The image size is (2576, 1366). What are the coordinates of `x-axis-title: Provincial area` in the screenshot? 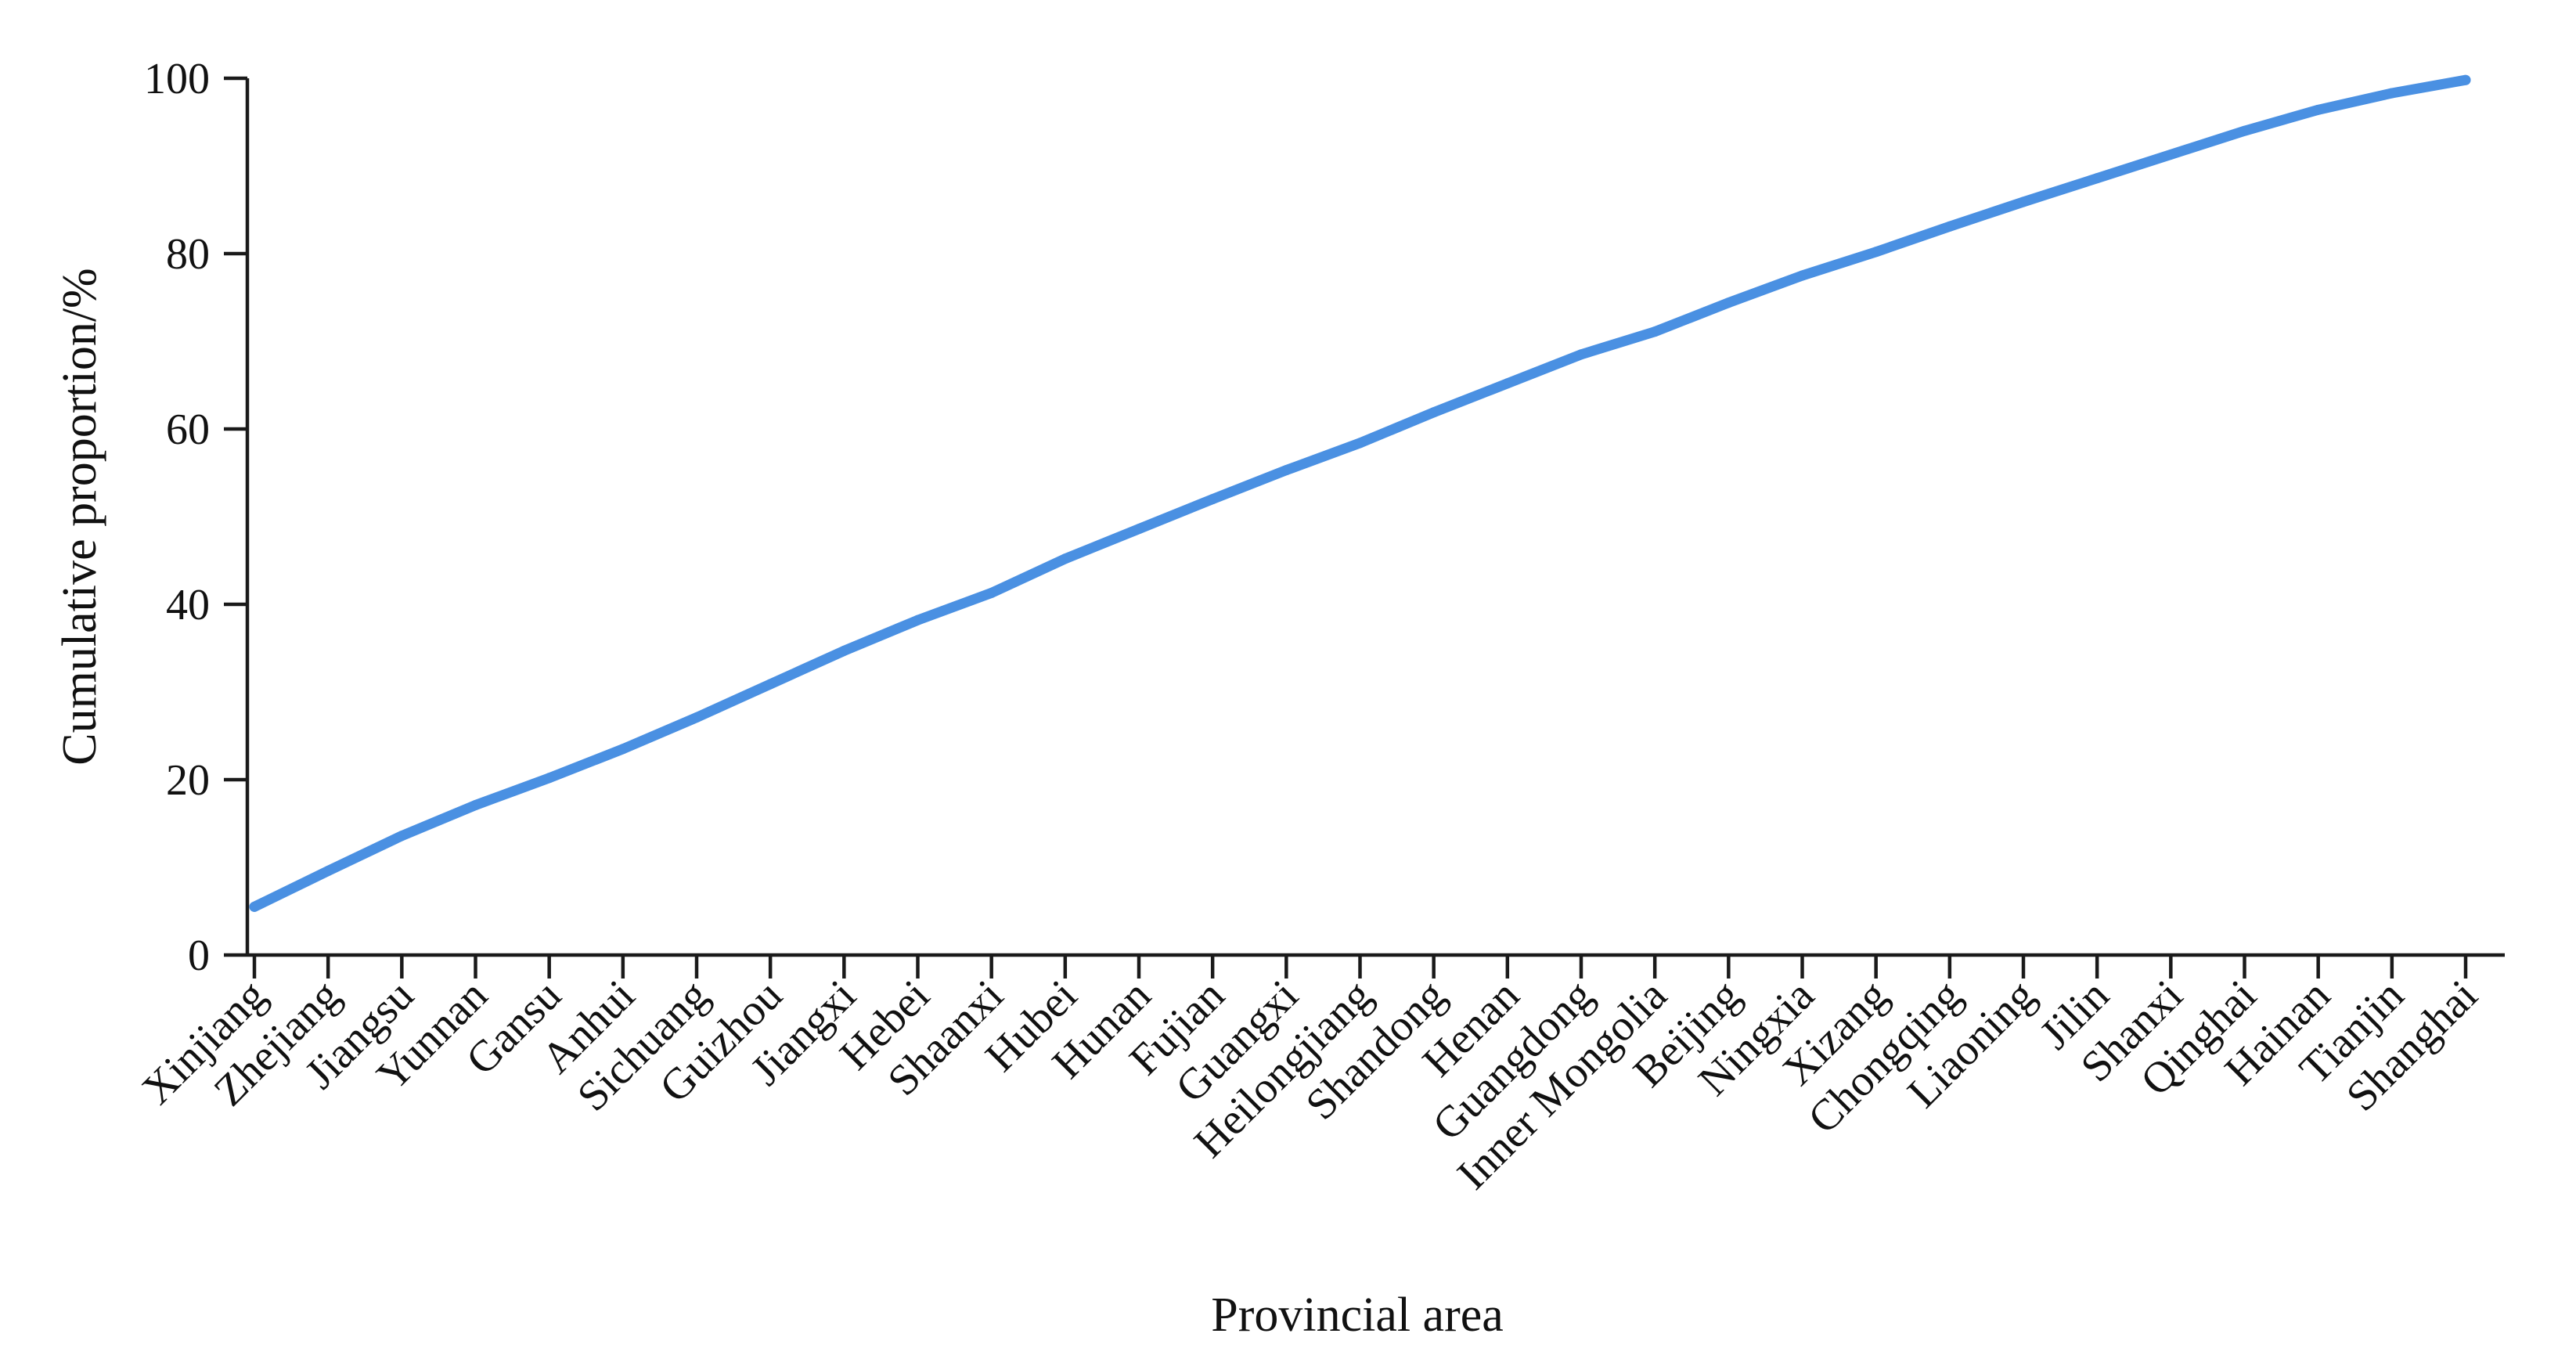 It's located at (1357, 1315).